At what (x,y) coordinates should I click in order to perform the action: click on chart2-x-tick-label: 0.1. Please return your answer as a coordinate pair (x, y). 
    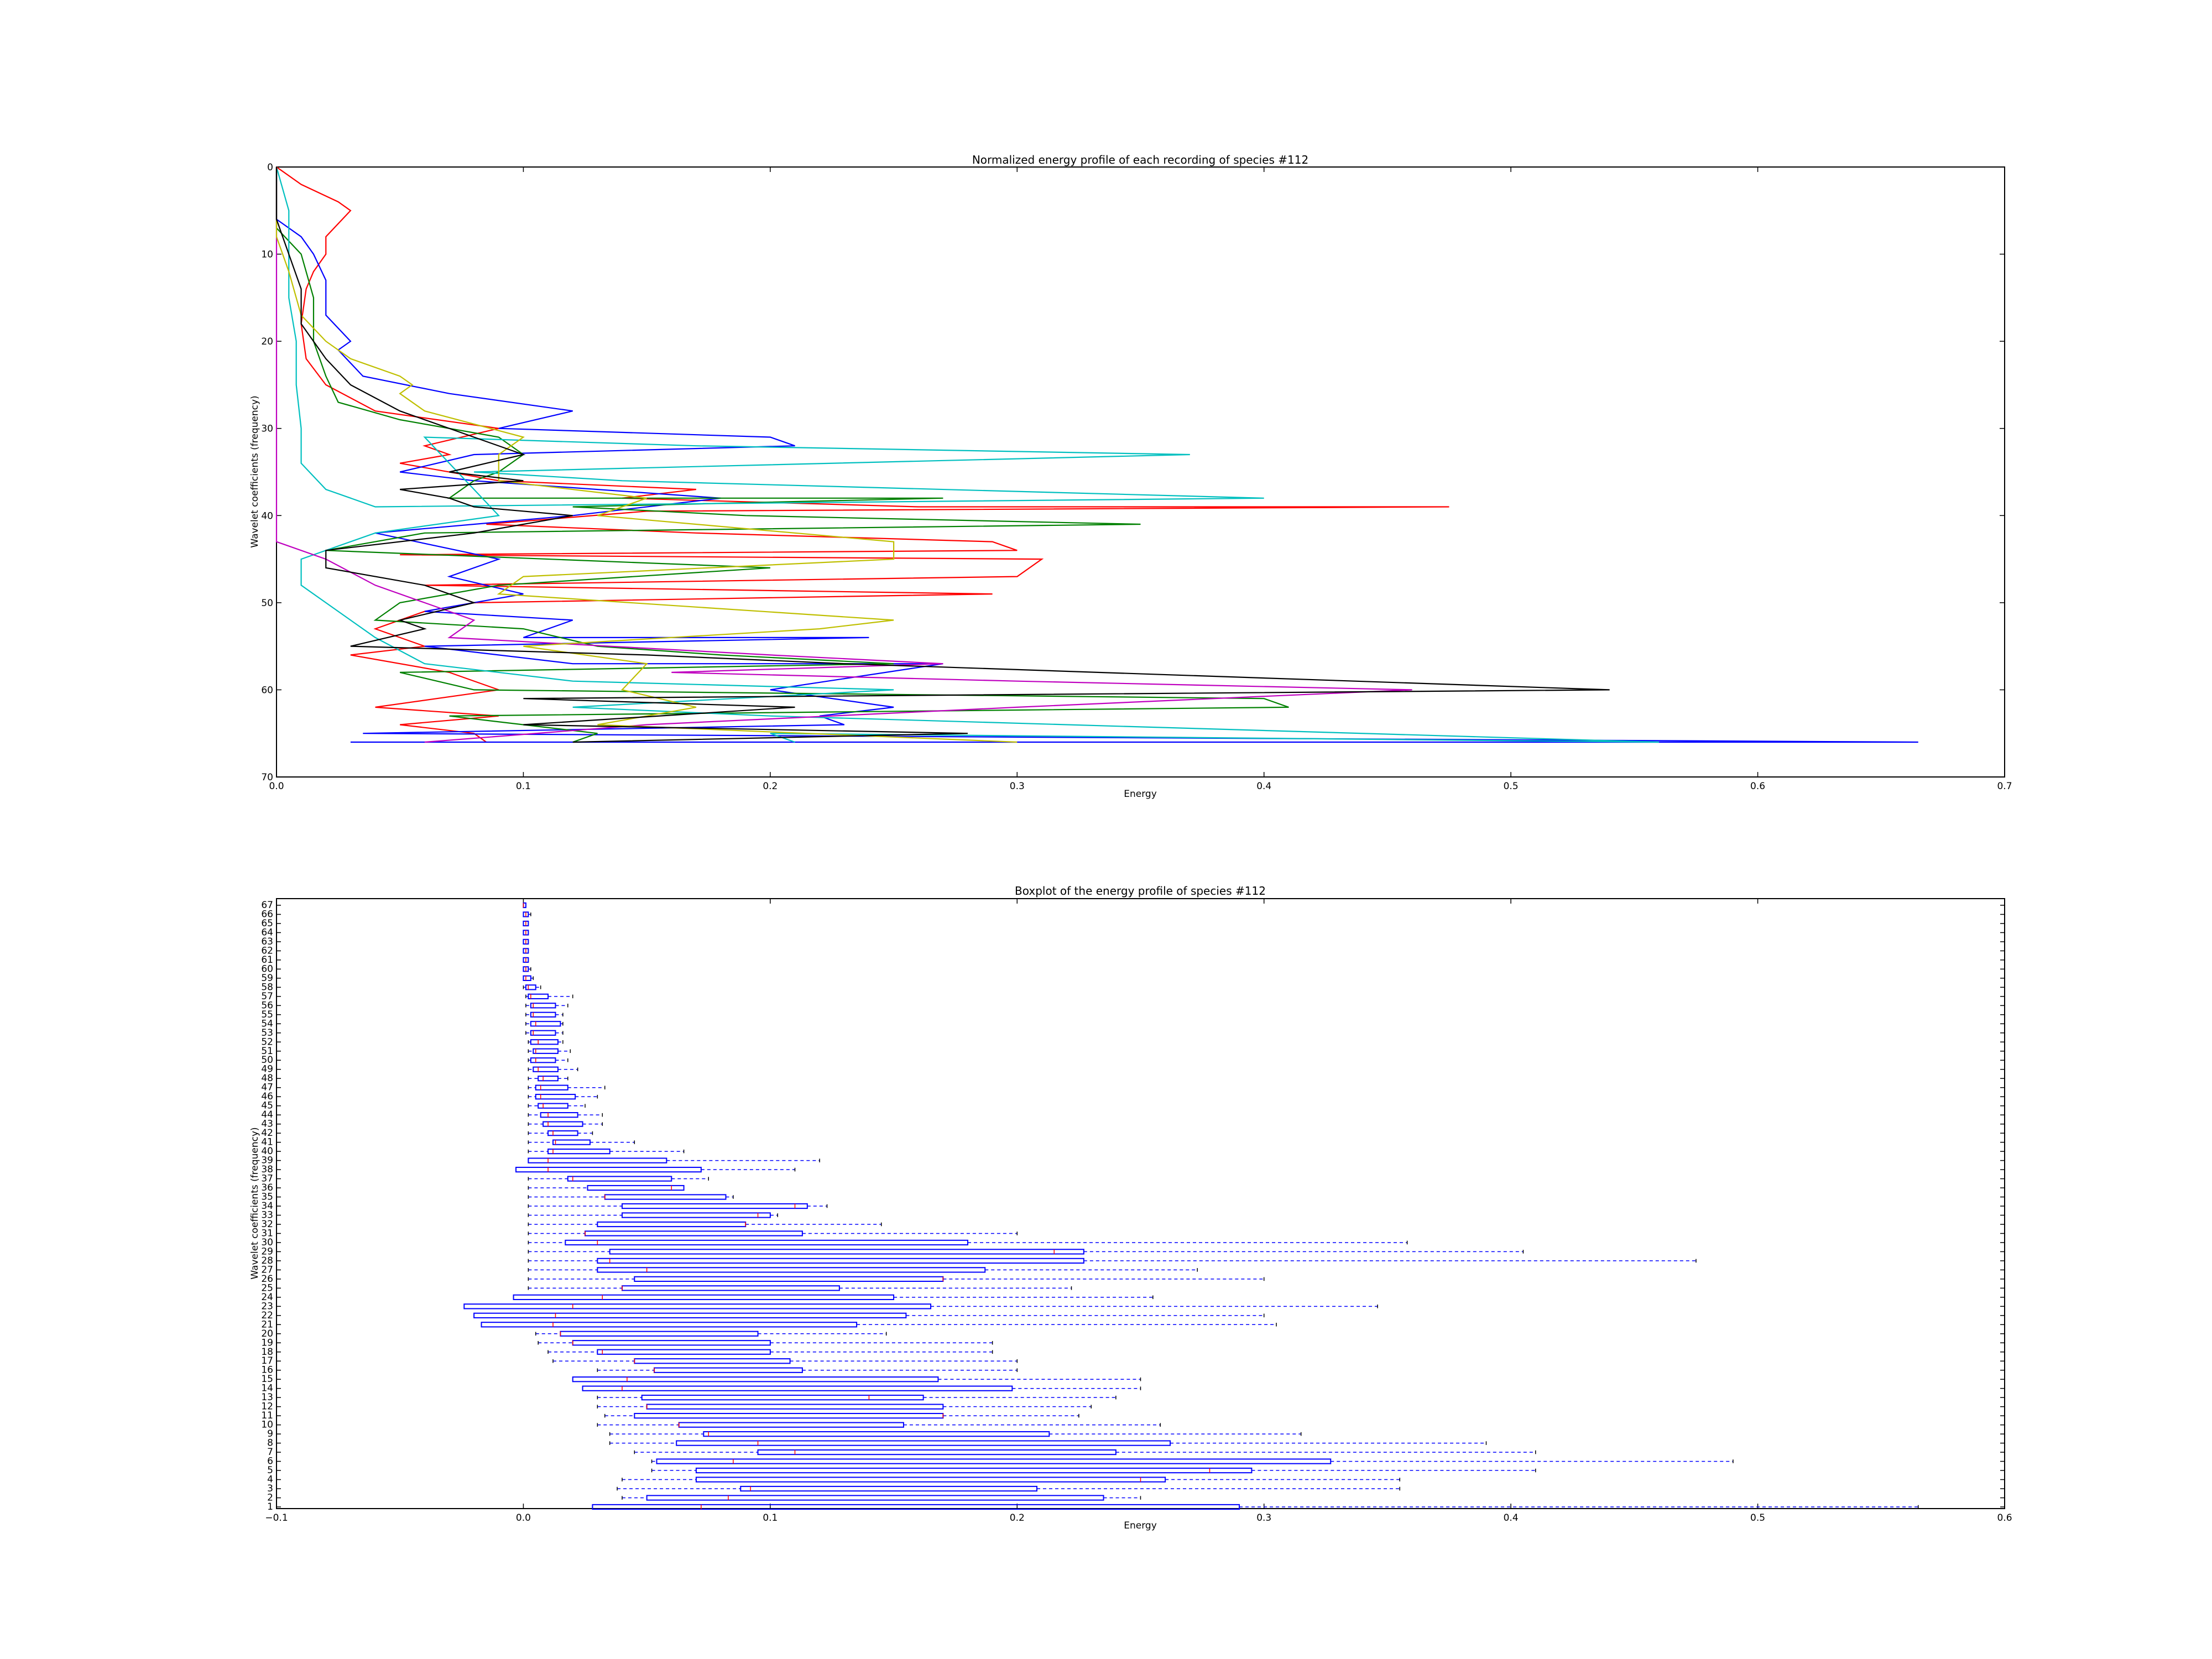
    Looking at the image, I should click on (771, 1518).